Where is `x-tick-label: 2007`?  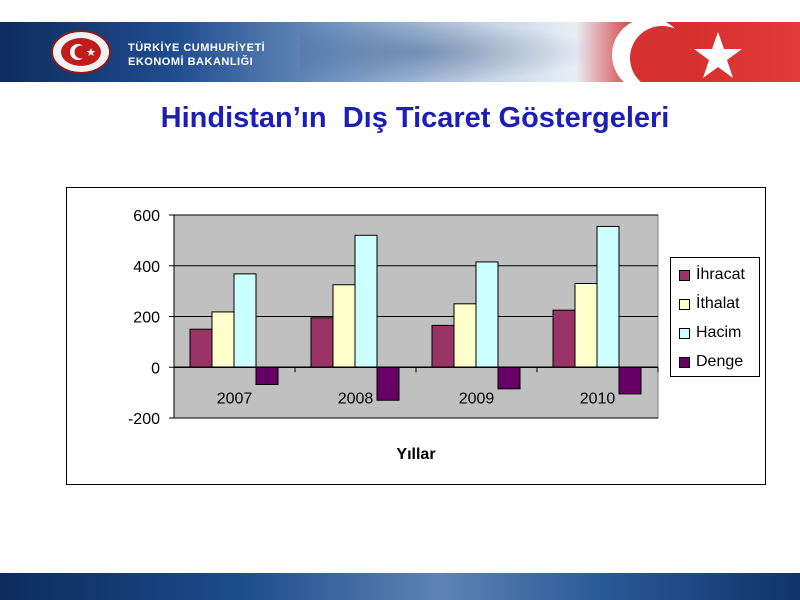
x-tick-label: 2007 is located at coordinates (235, 398).